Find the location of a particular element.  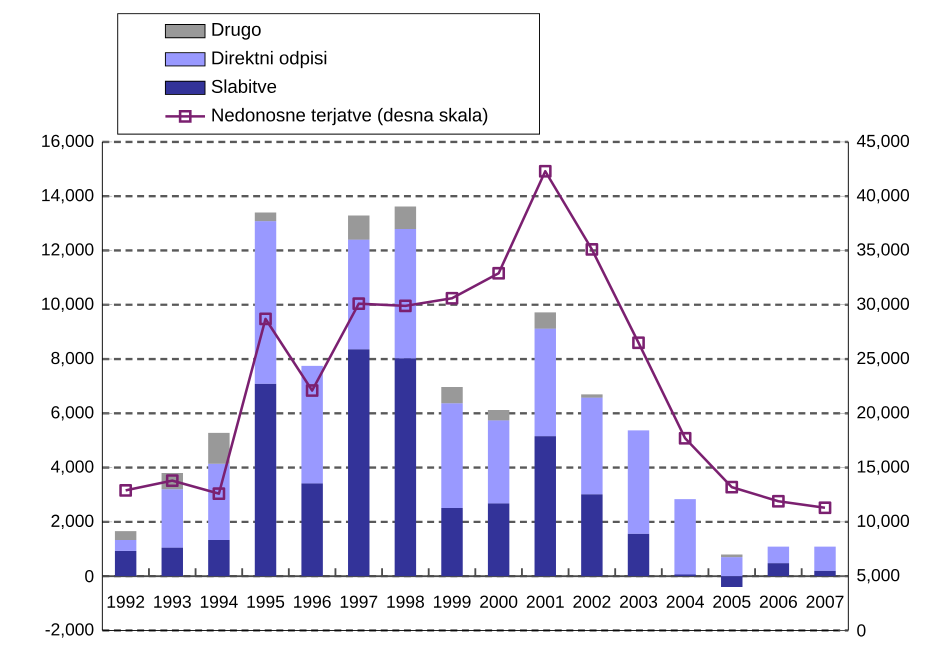

legend-label: Slabitve is located at coordinates (244, 86).